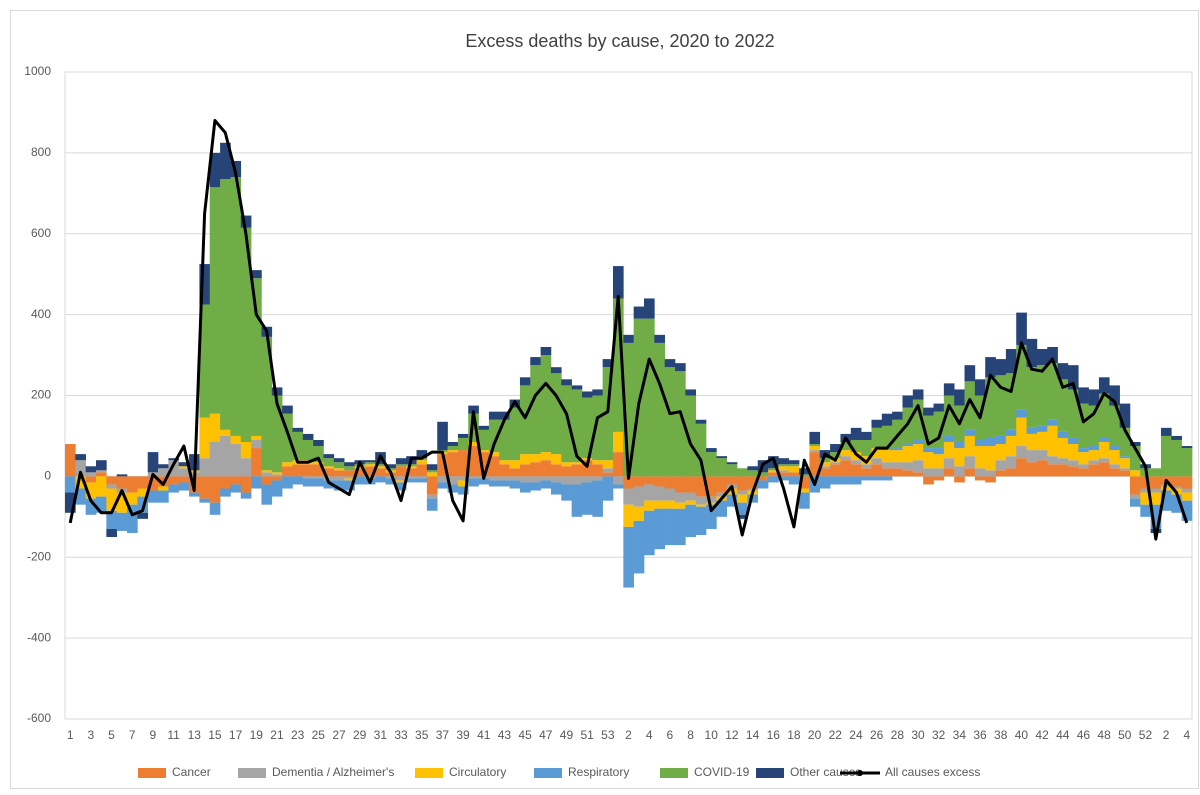  Describe the element at coordinates (525, 735) in the screenshot. I see `x-tick-label: 45` at that location.